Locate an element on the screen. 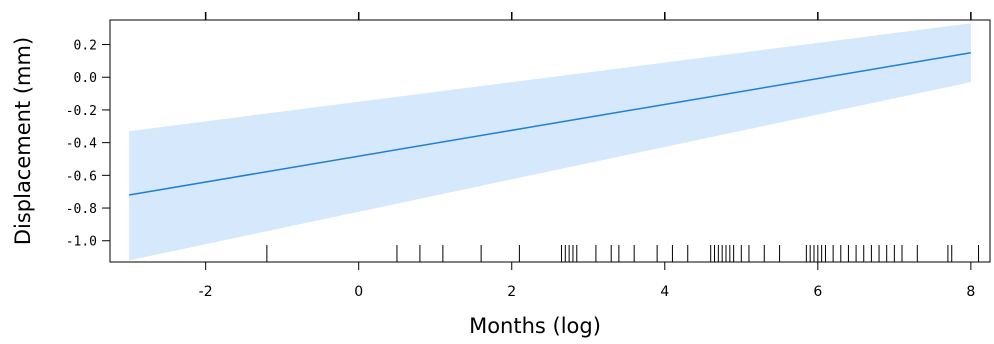 Image resolution: width=994 pixels, height=344 pixels. x-tick-label: 0 is located at coordinates (358, 292).